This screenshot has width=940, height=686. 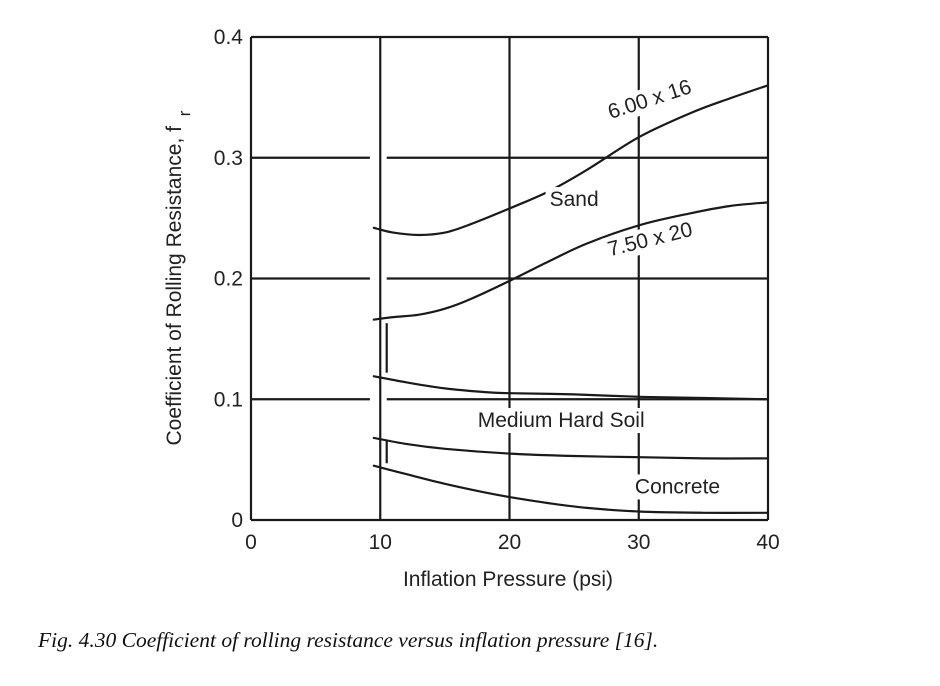 What do you see at coordinates (380, 542) in the screenshot?
I see `x-tick-label: 10` at bounding box center [380, 542].